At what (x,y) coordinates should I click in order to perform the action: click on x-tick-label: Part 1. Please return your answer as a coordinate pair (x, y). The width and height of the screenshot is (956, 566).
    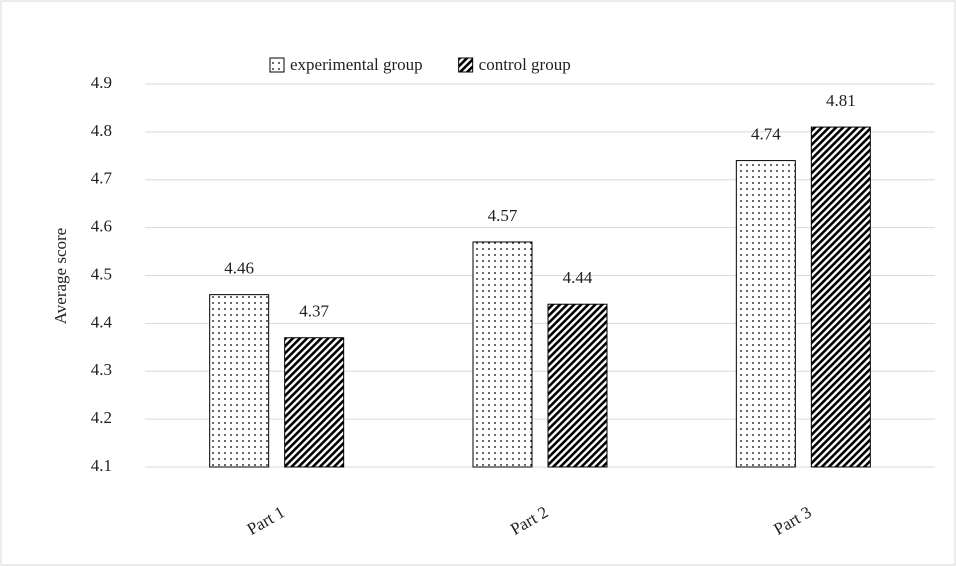
    Looking at the image, I should click on (266, 520).